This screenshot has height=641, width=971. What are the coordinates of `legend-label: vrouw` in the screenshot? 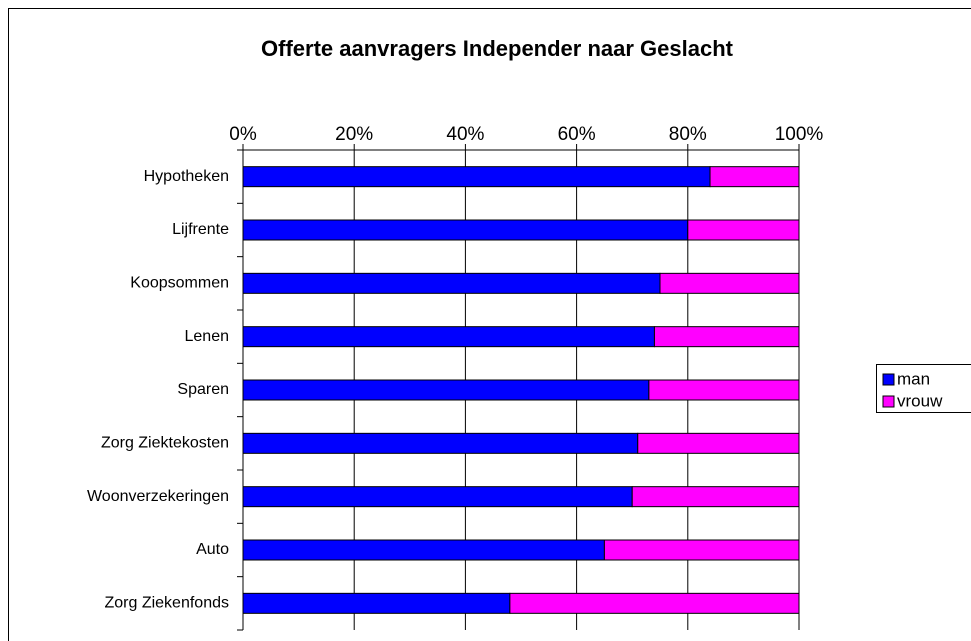 It's located at (920, 400).